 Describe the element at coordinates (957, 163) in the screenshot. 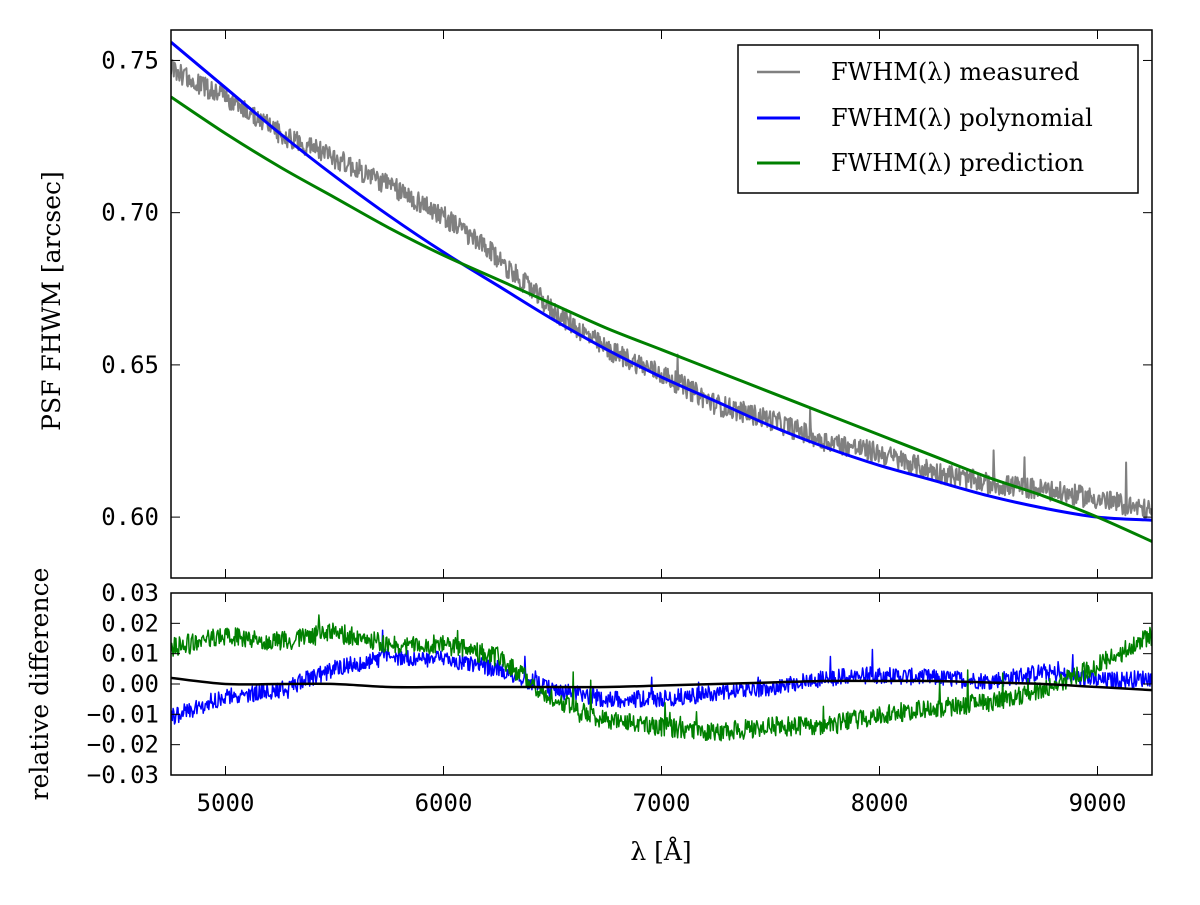

I see `legend-label-prediction: FWHM(λ) prediction` at that location.